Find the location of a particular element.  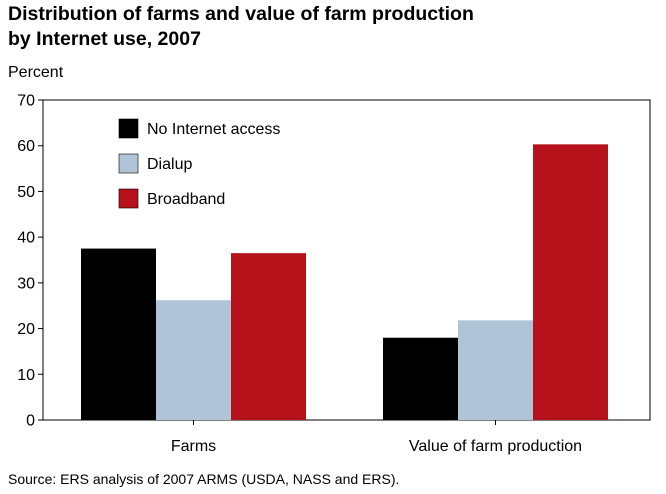

y-tick-label: 0 is located at coordinates (30, 421).